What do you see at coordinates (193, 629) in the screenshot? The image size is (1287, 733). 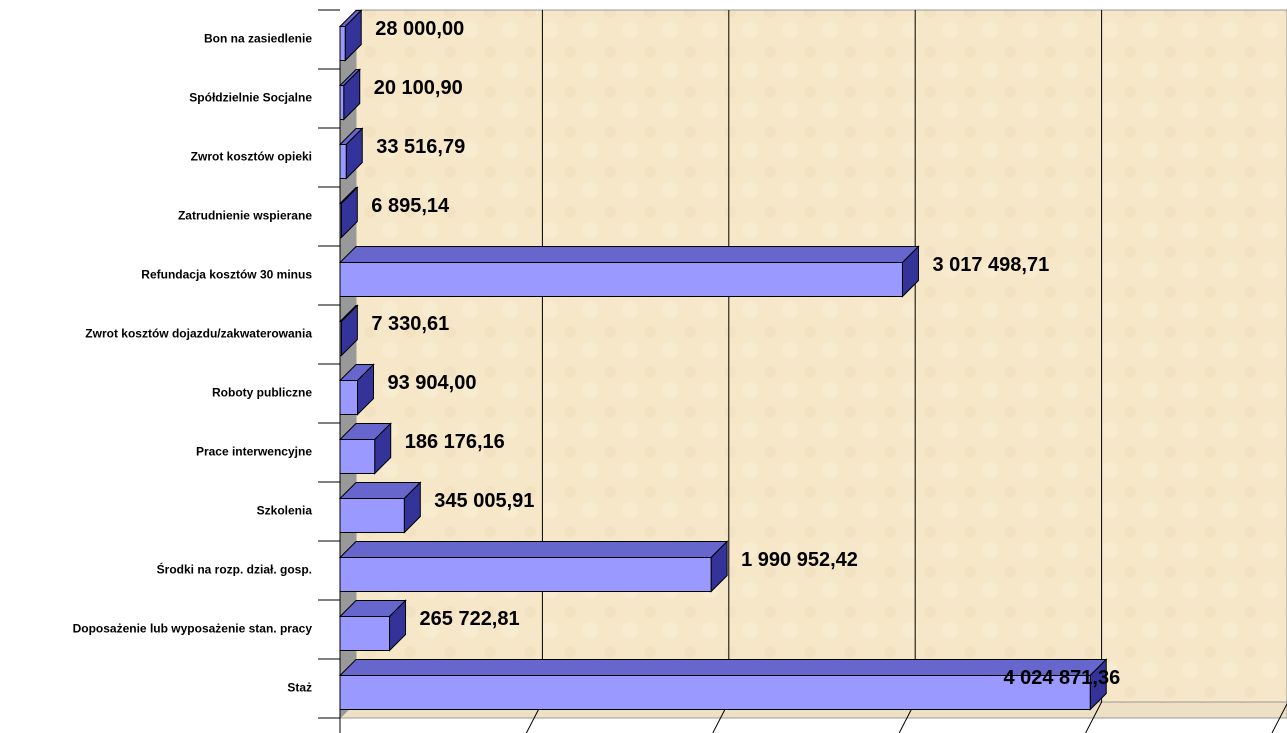 I see `y-tick-label: Doposażenie lub wyposażenie stan. pracy` at bounding box center [193, 629].